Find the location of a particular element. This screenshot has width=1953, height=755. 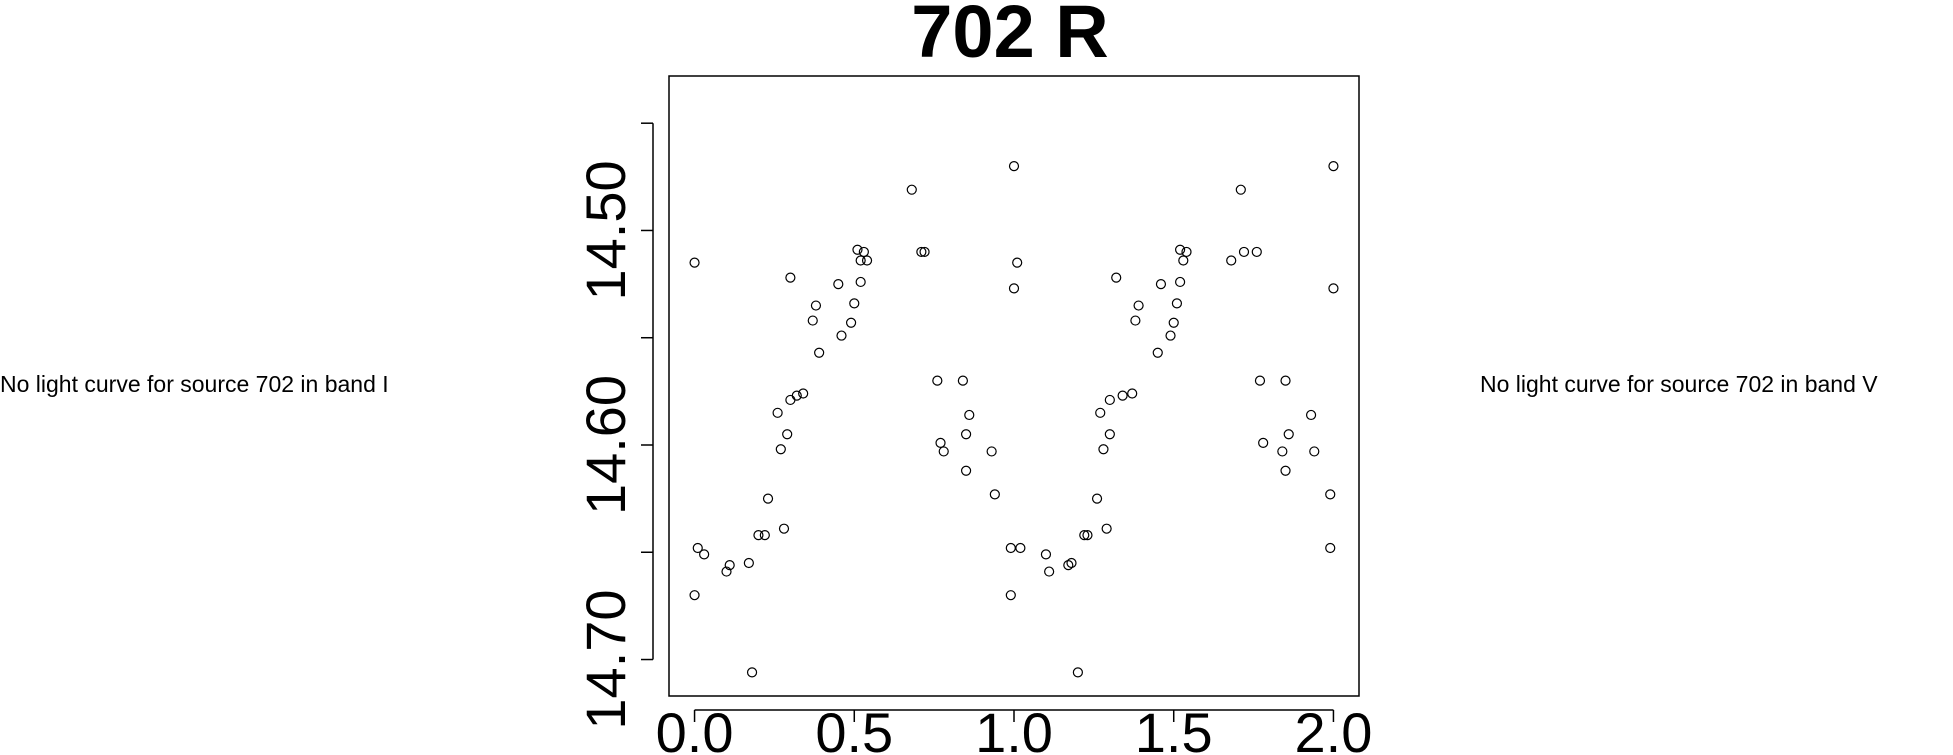

chart-title: 702 R is located at coordinates (1009, 36).